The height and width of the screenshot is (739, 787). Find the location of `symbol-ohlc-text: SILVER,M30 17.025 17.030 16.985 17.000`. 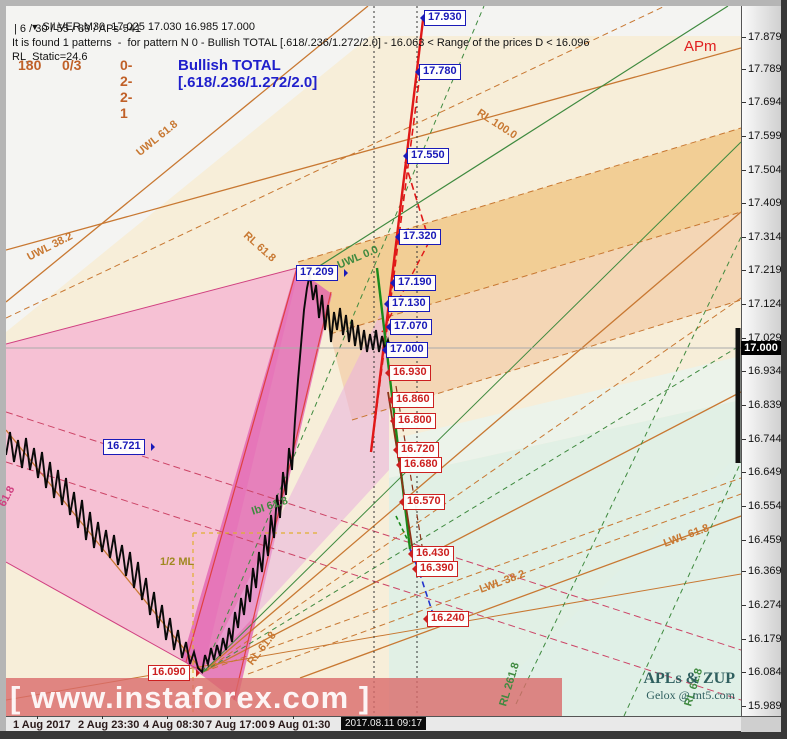

symbol-ohlc-text: SILVER,M30 17.025 17.030 16.985 17.000 is located at coordinates (147, 27).